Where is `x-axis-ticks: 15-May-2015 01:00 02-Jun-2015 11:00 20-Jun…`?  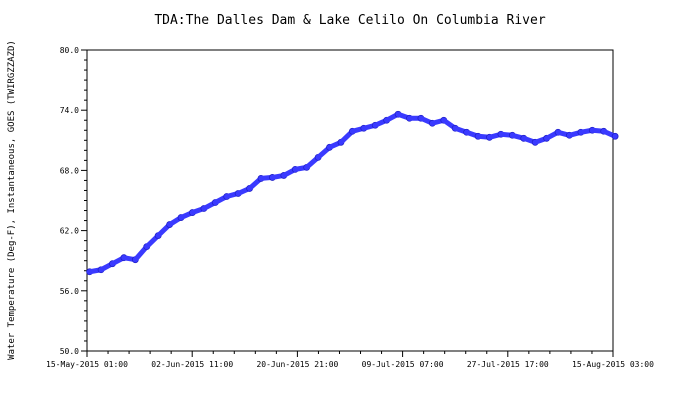
x-axis-ticks: 15-May-2015 01:00 02-Jun-2015 11:00 20-Jun… is located at coordinates (350, 360).